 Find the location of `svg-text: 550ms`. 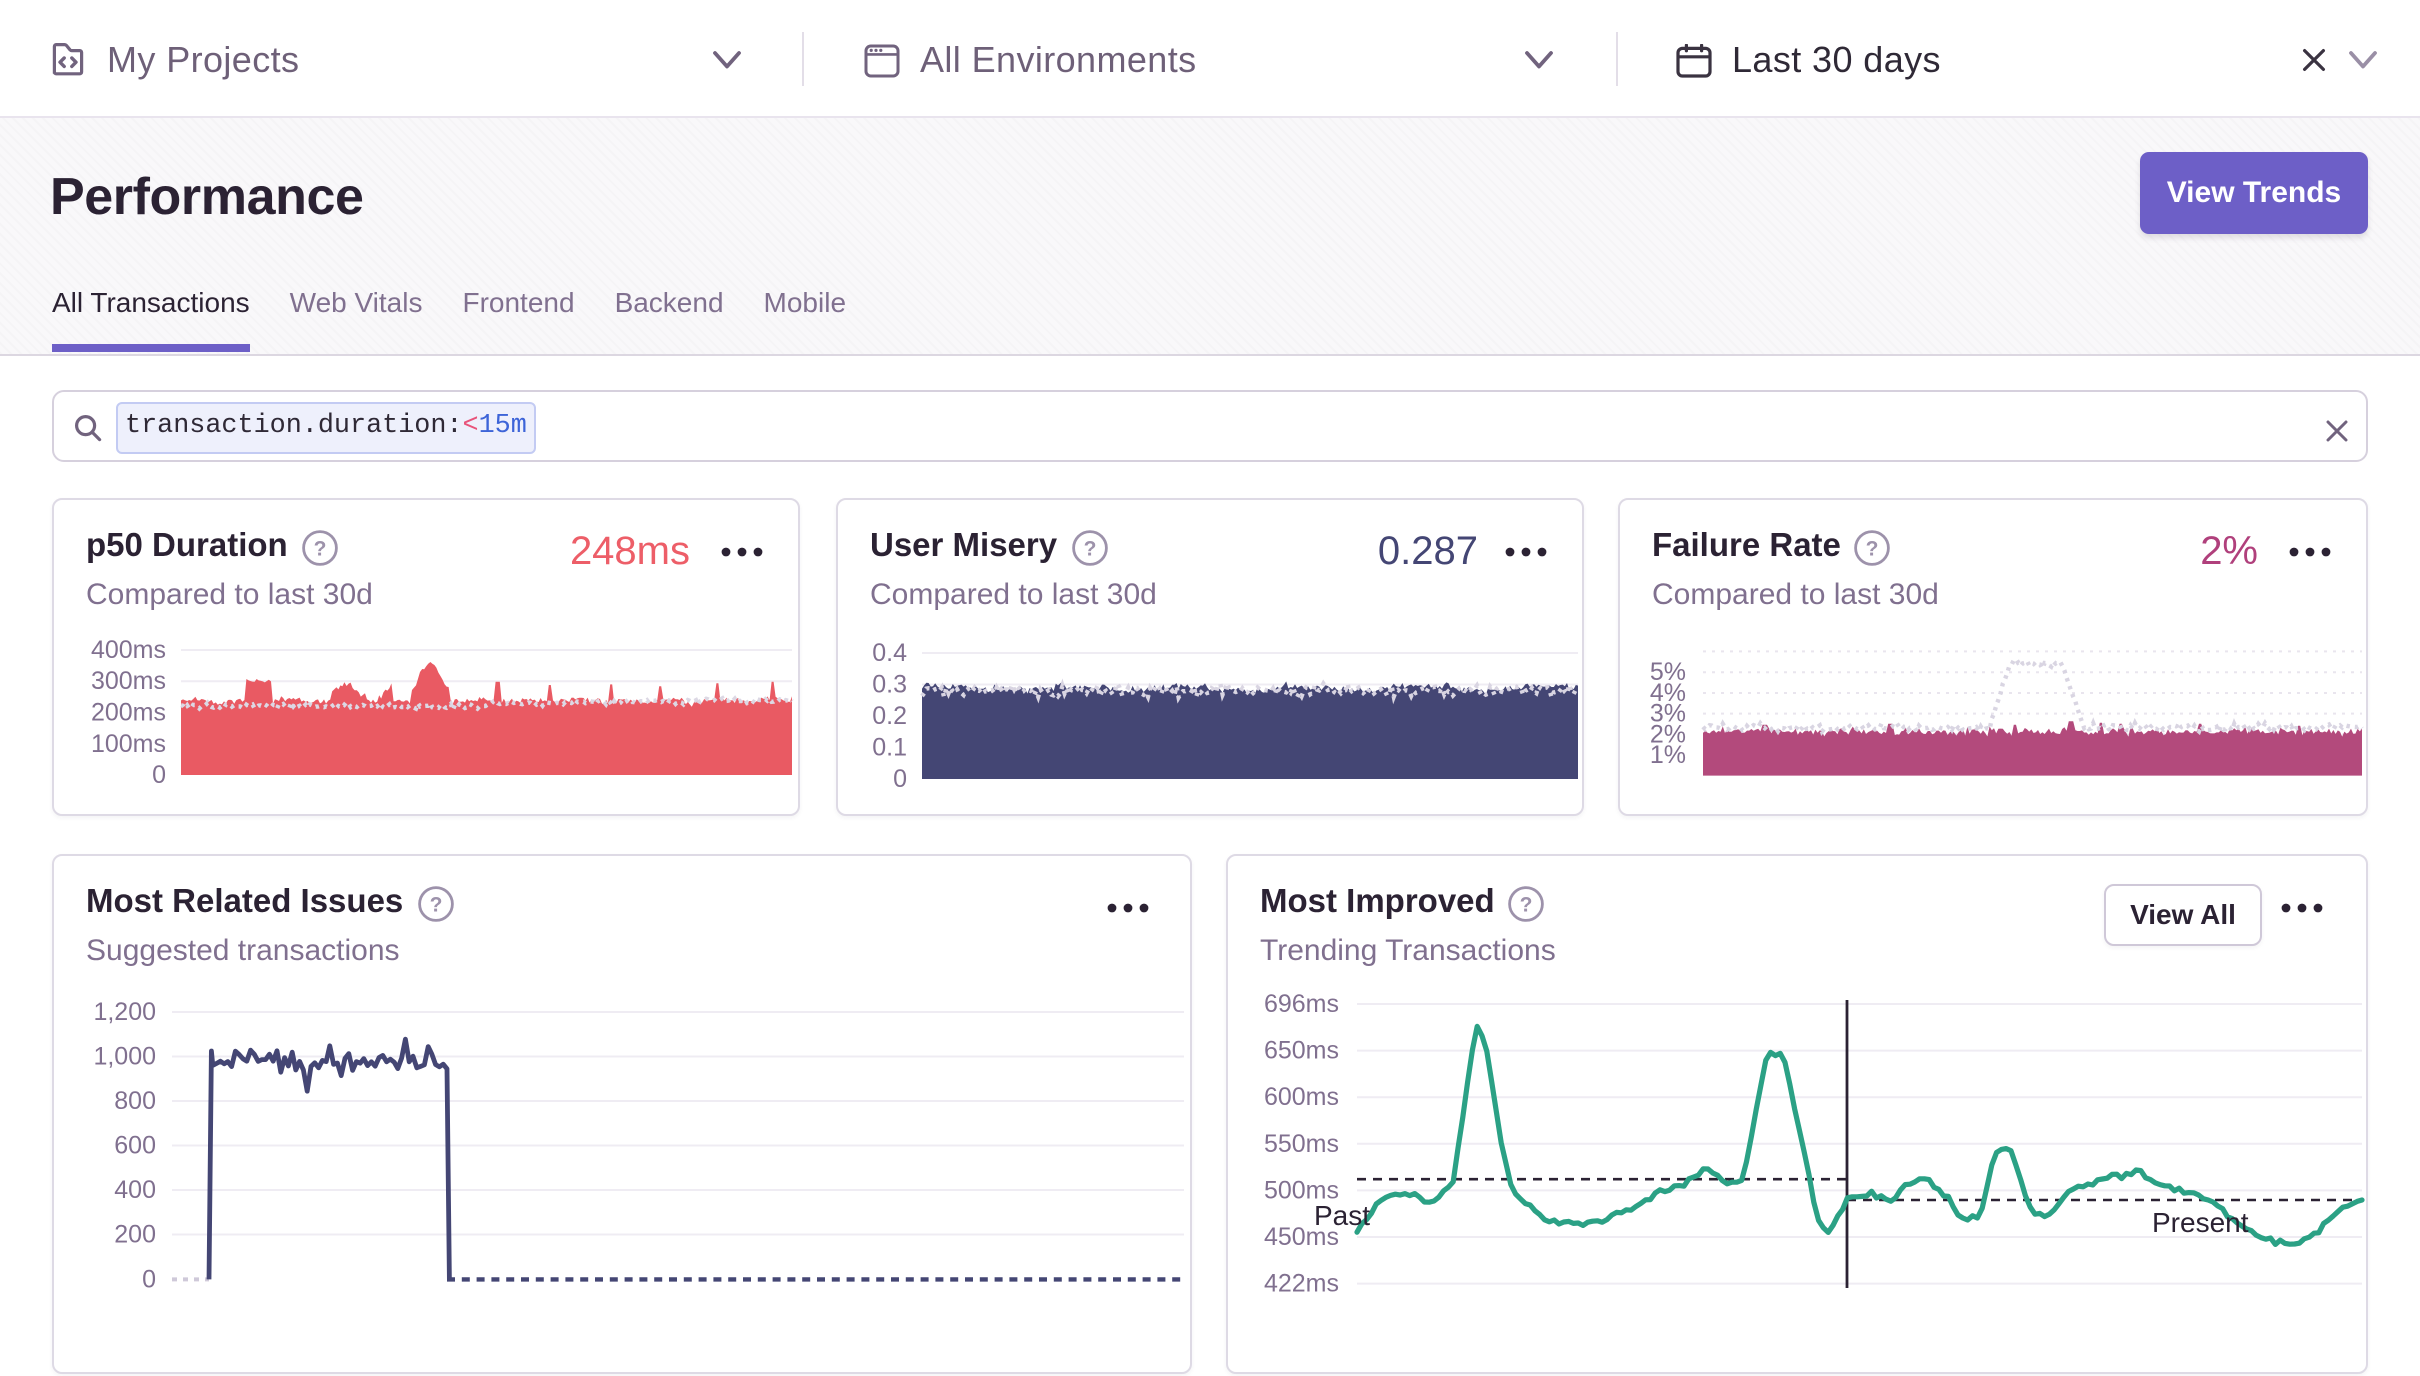

svg-text: 550ms is located at coordinates (1301, 1144).